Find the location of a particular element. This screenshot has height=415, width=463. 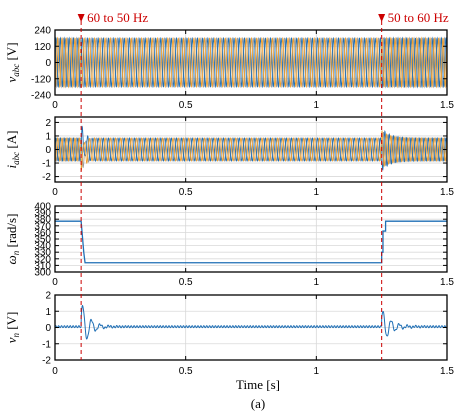

series-line-phase-a is located at coordinates (251, 62).